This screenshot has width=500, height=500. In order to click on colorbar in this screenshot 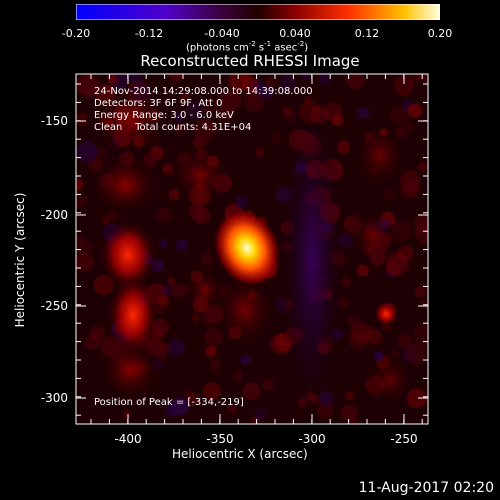, I will do `click(258, 12)`.